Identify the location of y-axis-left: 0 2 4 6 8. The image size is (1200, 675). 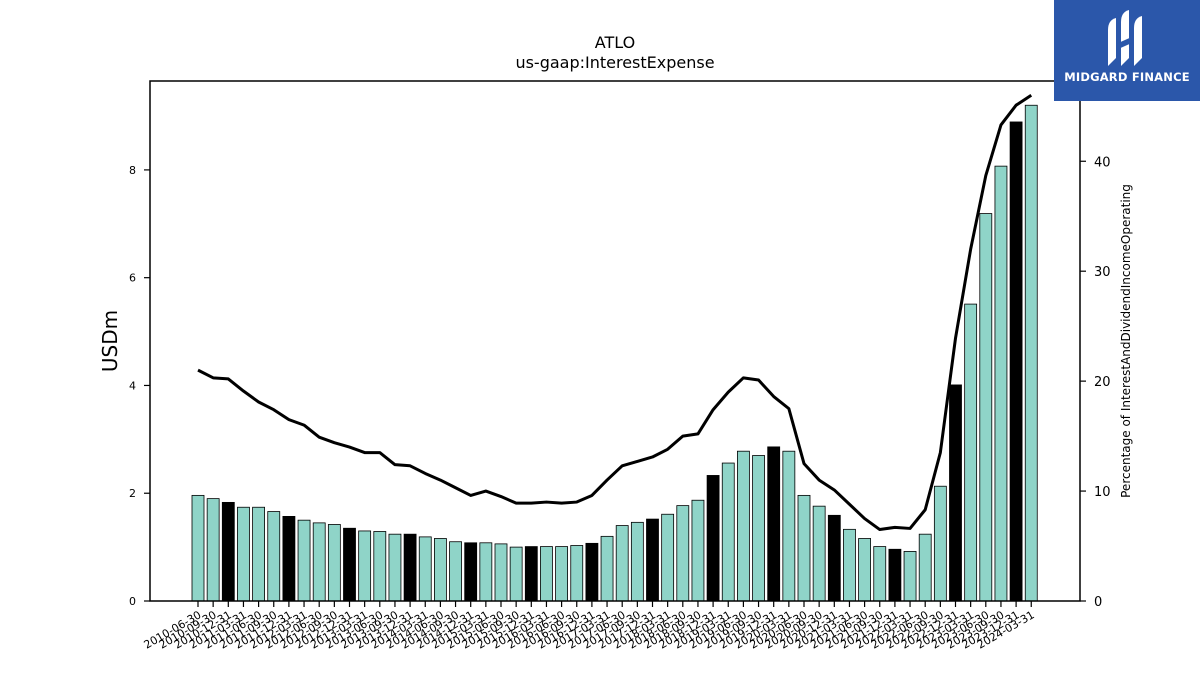
(139, 386).